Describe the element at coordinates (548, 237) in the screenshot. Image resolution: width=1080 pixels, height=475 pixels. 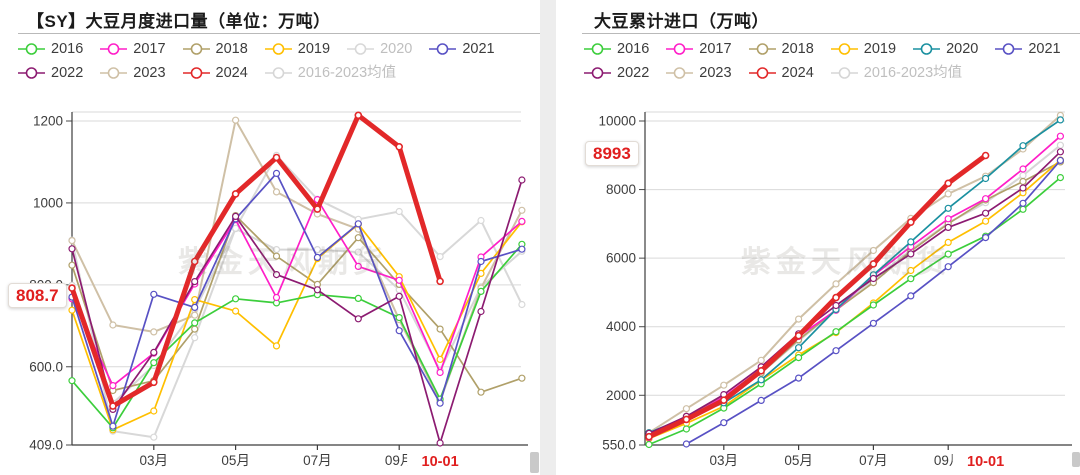
I see `panel-divider` at that location.